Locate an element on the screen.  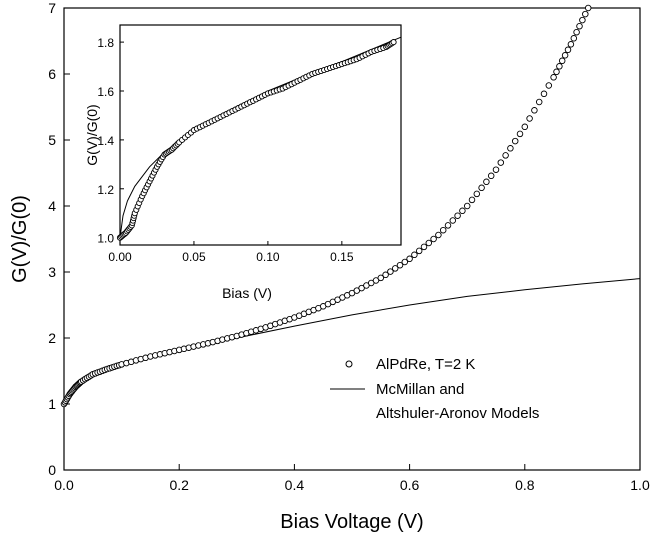
inset-y-tick-label: 1.0 is located at coordinates (105, 239).